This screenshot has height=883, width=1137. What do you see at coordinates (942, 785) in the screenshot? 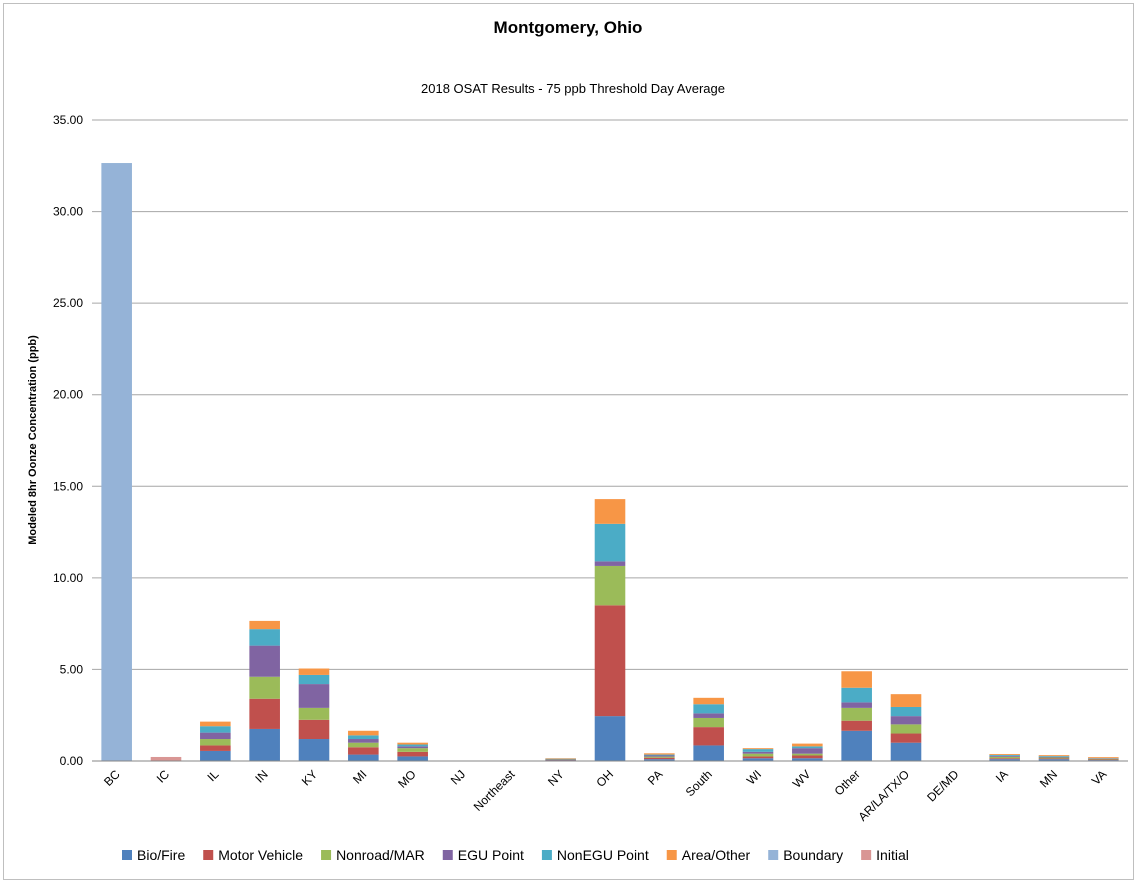
I see `x-tick-label: DE/MD` at bounding box center [942, 785].